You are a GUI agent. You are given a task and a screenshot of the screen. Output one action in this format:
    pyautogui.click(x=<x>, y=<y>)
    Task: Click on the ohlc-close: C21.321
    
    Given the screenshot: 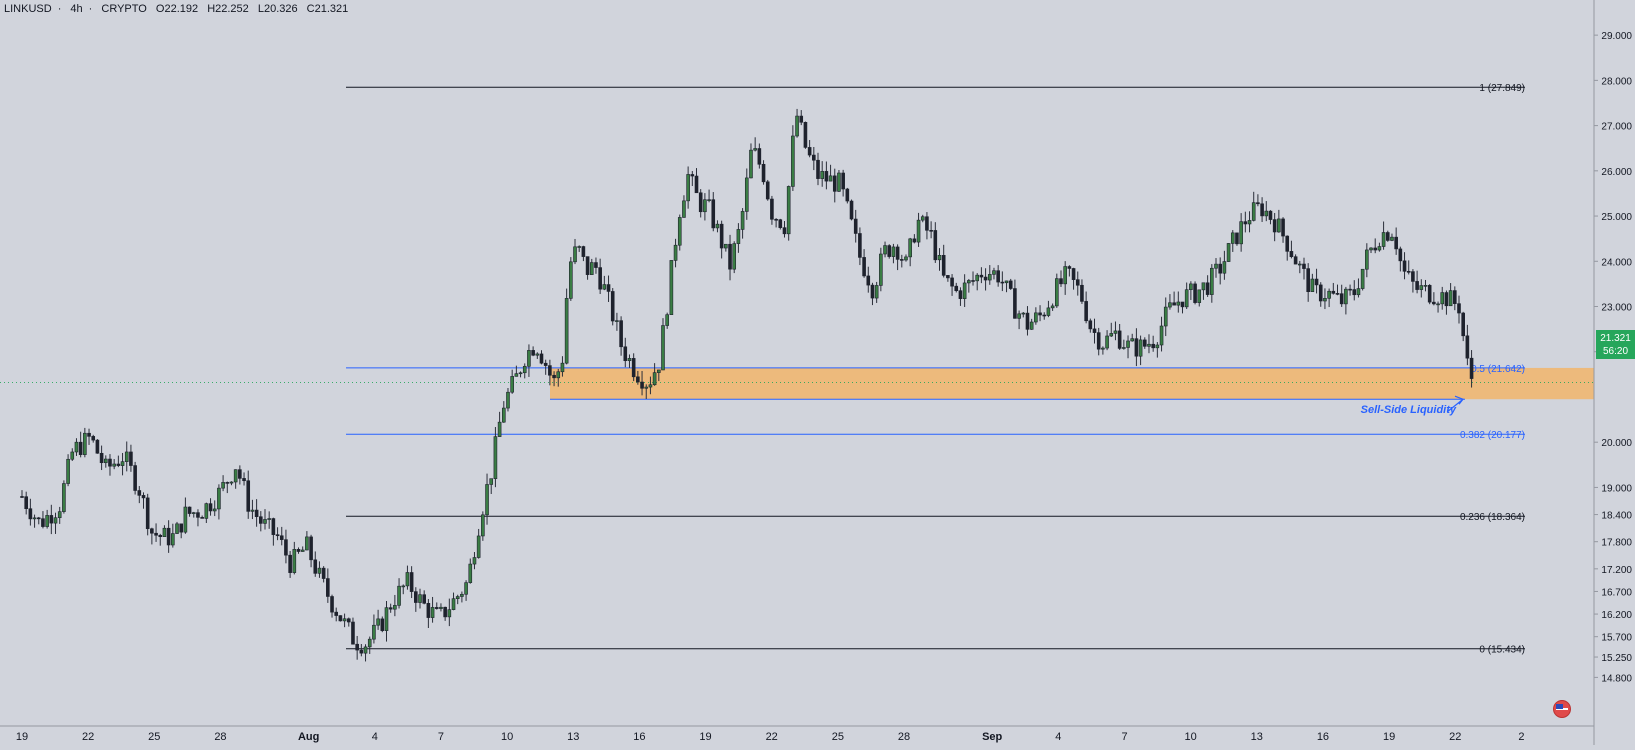 What is the action you would take?
    pyautogui.click(x=327, y=9)
    